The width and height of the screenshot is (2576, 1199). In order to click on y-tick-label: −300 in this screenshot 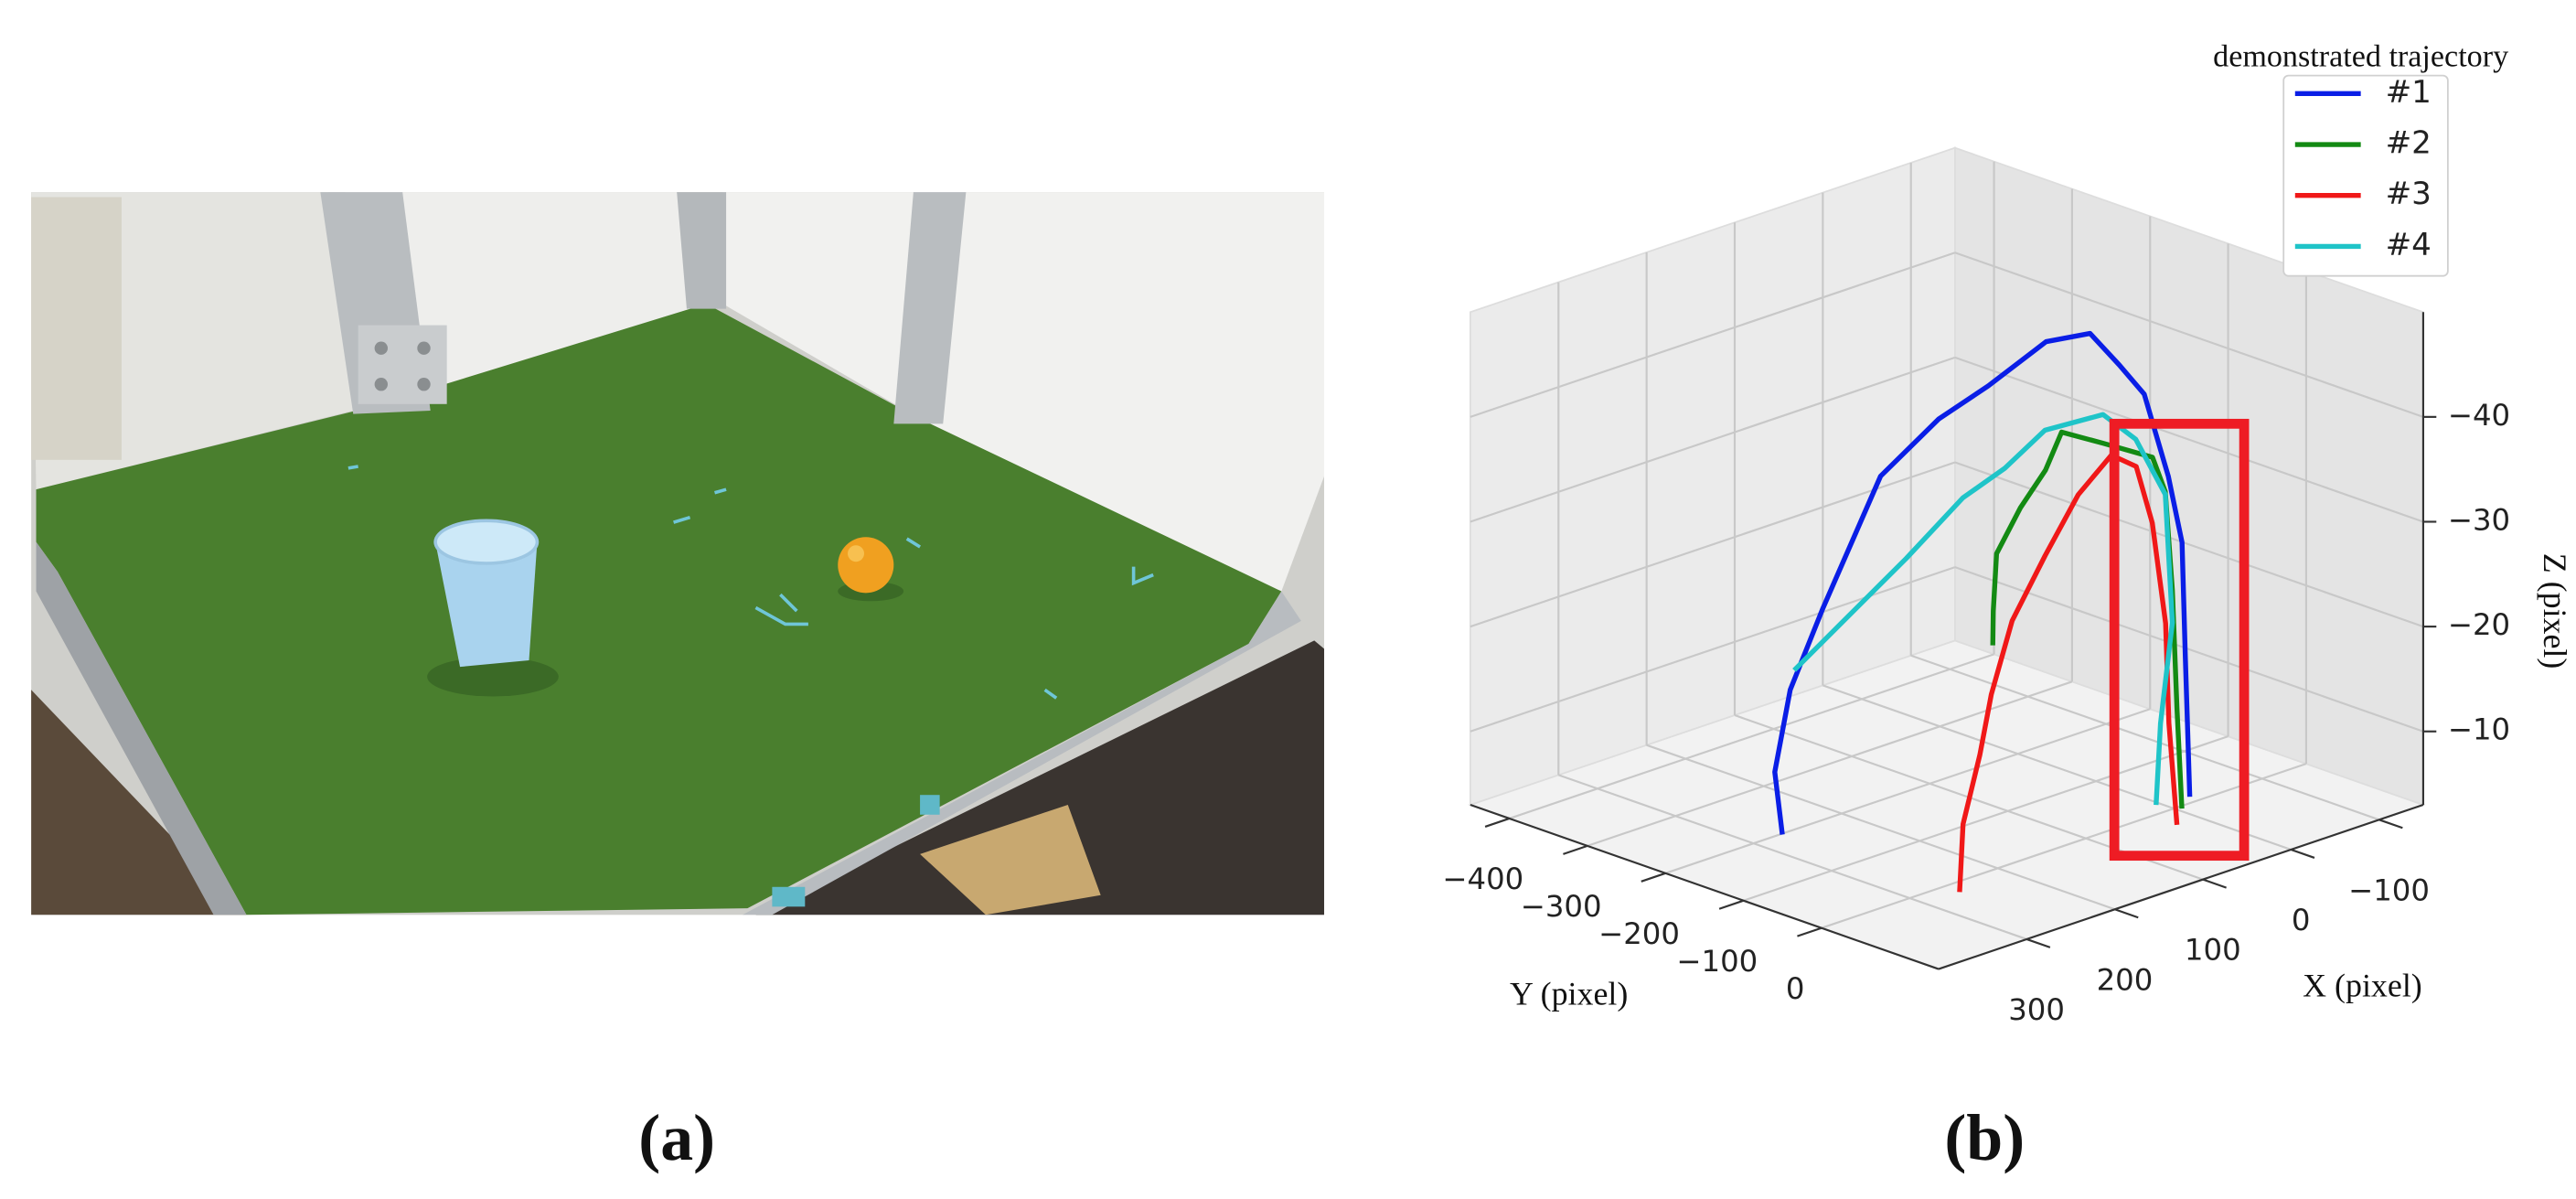, I will do `click(1561, 907)`.